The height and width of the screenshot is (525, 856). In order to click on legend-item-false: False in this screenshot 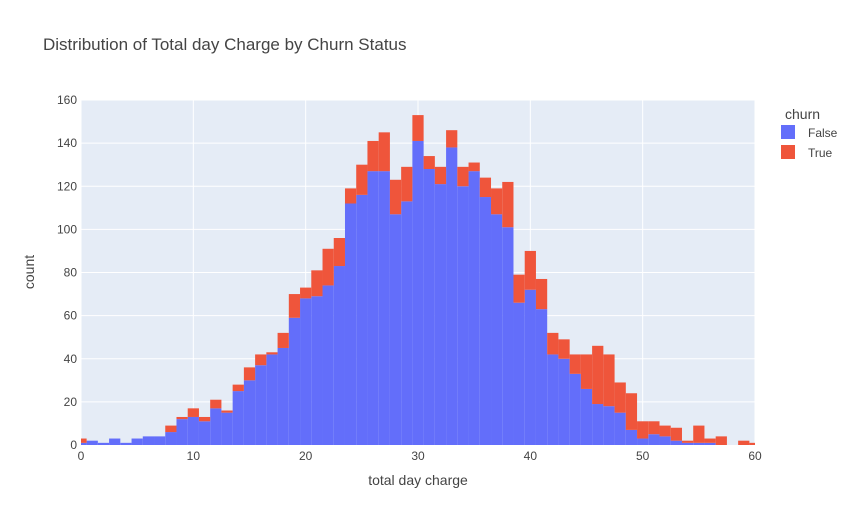, I will do `click(809, 132)`.